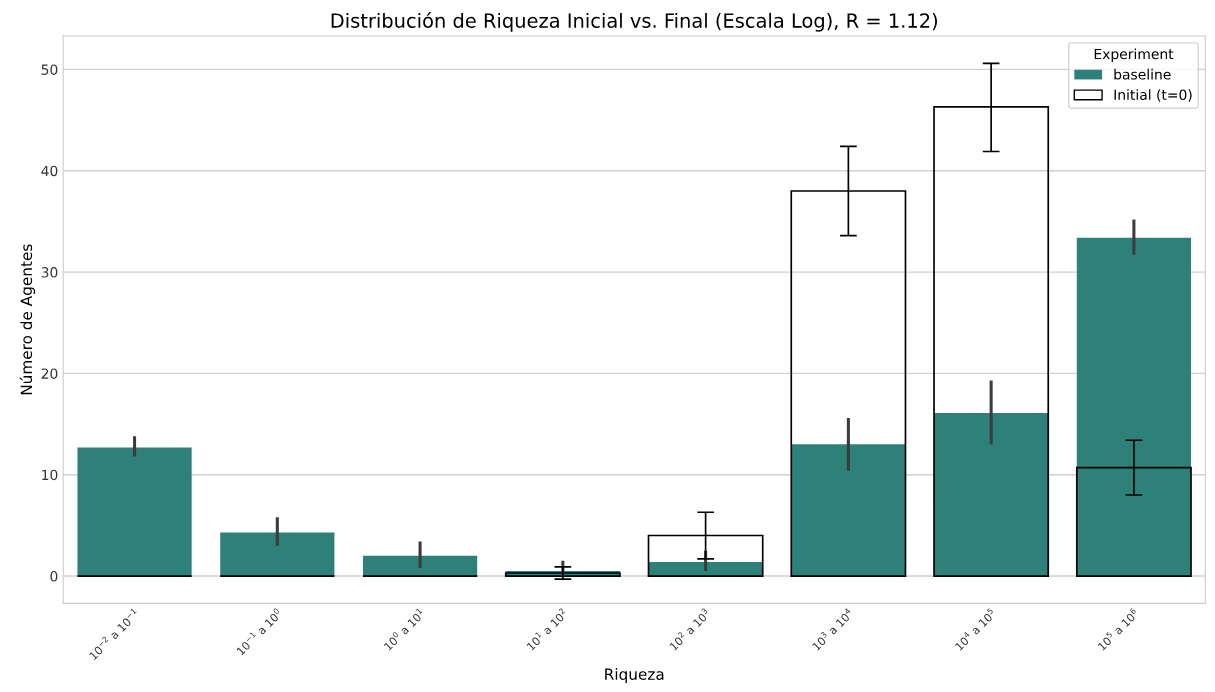  Describe the element at coordinates (113, 634) in the screenshot. I see `x-tick-label: 10$^{−2}$ a 10$^{−1}$` at that location.